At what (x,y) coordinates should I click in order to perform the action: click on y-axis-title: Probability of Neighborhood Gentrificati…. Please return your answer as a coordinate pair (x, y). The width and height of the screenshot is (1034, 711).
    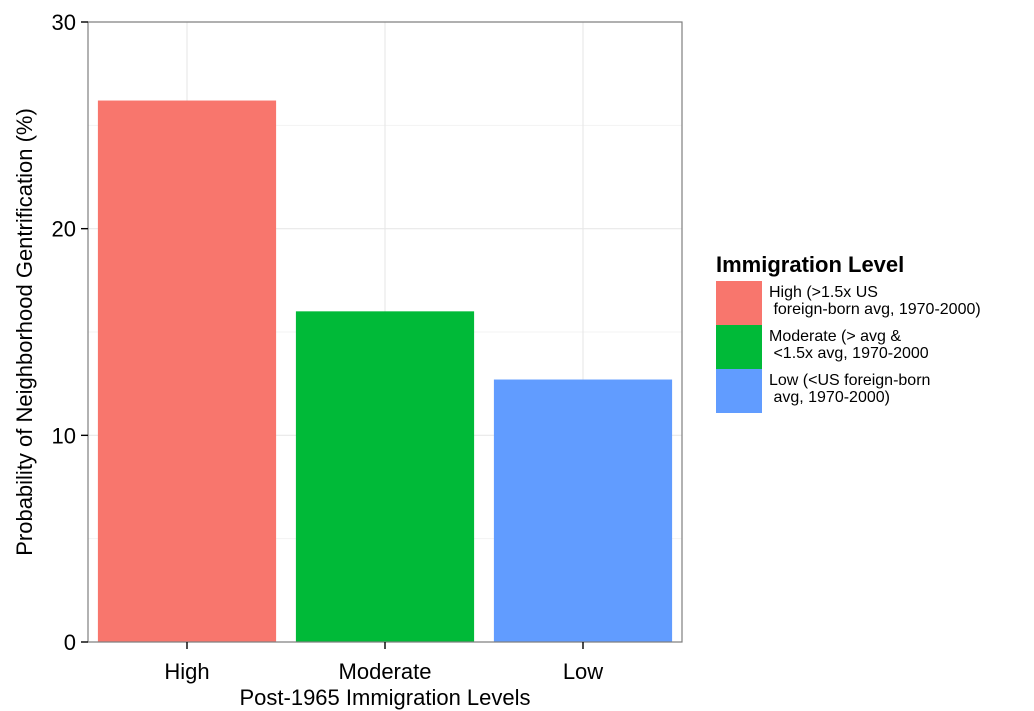
    Looking at the image, I should click on (24, 332).